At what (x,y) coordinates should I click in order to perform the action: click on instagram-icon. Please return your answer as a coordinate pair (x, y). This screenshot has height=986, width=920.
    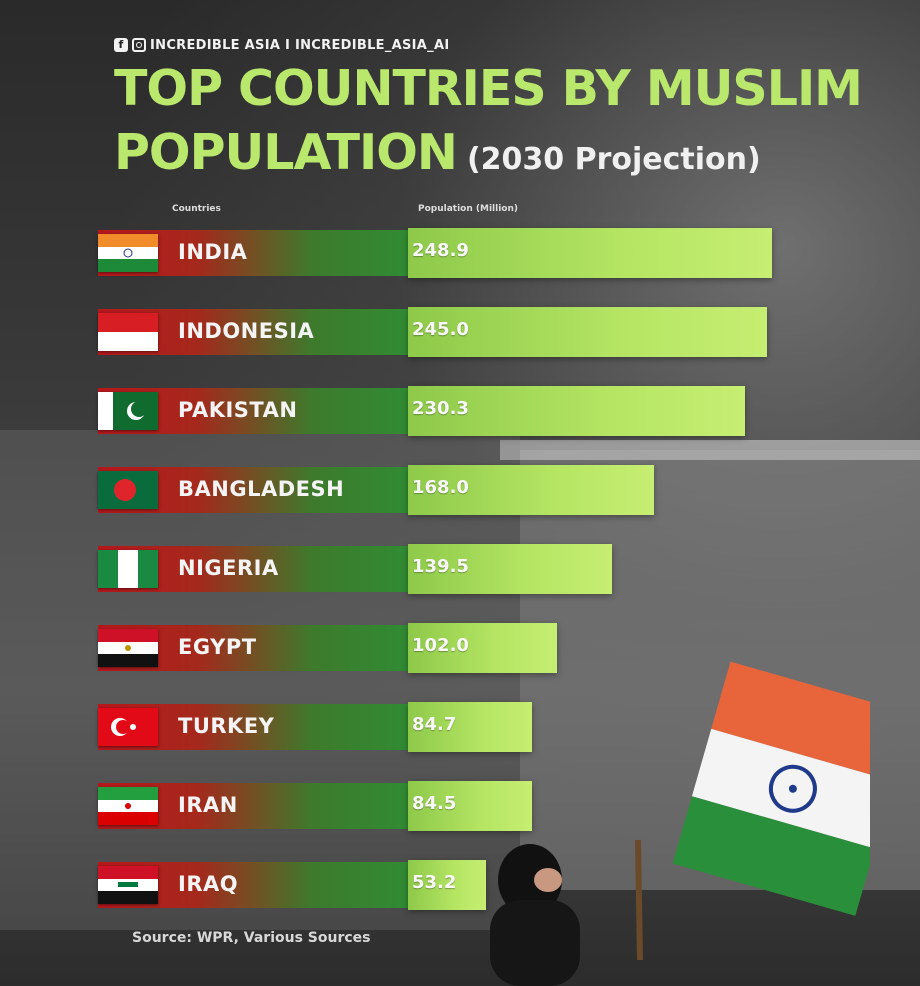
    Looking at the image, I should click on (139, 45).